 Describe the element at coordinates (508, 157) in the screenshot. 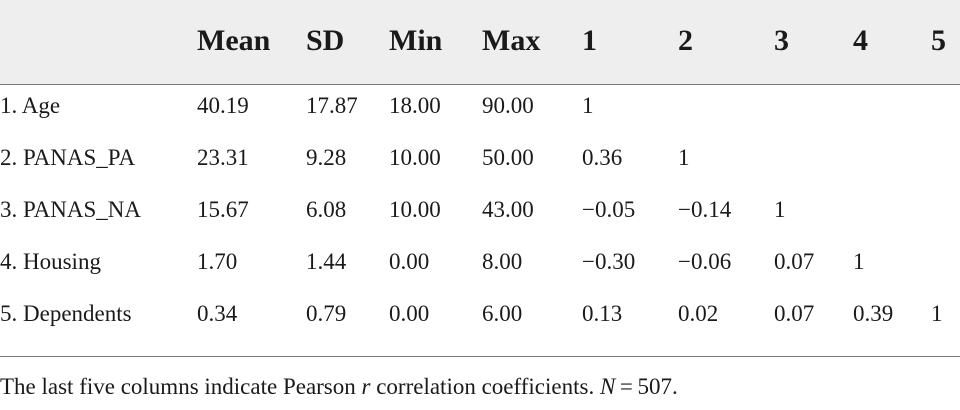

I see `table-cell: 50.00` at that location.